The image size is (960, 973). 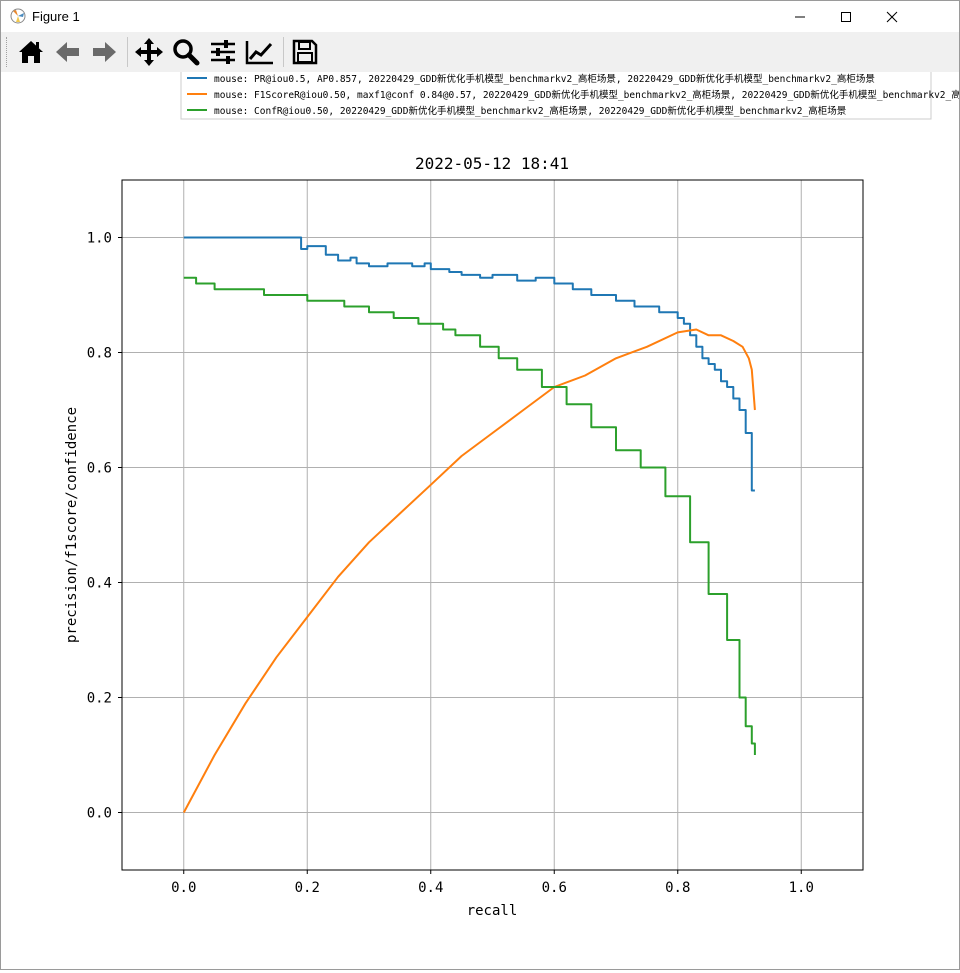 I want to click on maximize-button, so click(x=846, y=16).